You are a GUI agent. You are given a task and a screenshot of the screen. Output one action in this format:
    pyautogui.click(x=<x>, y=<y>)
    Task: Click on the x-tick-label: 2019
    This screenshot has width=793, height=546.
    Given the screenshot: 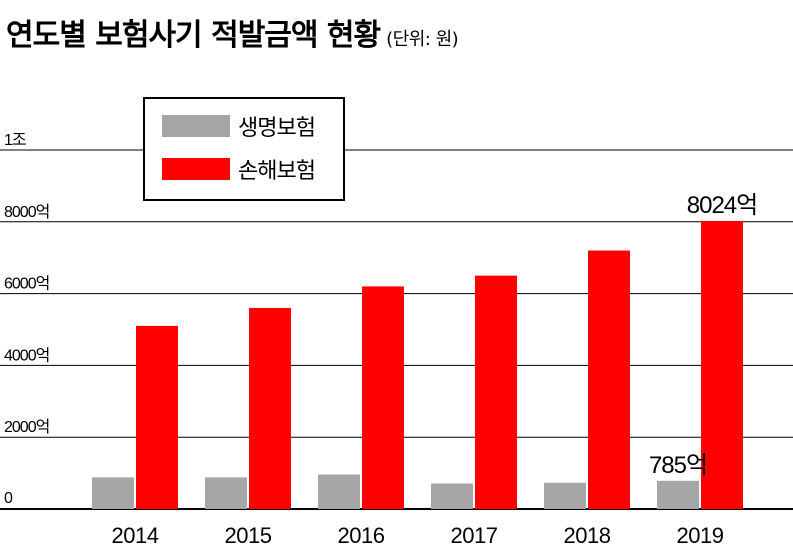 What is the action you would take?
    pyautogui.click(x=700, y=534)
    